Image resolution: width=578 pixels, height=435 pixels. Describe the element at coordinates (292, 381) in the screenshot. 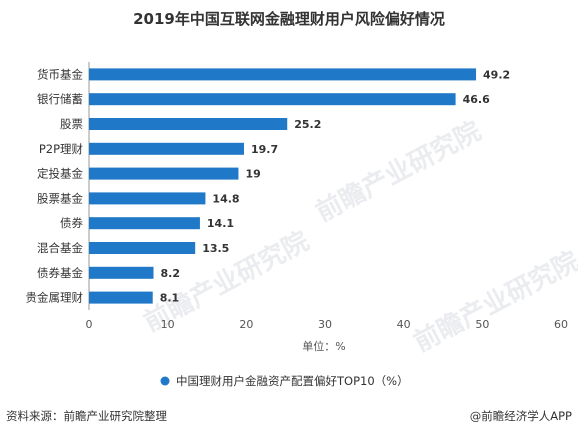

I see `legend-label: 中国理财用户金融资产配置偏好TOP10（%）` at that location.